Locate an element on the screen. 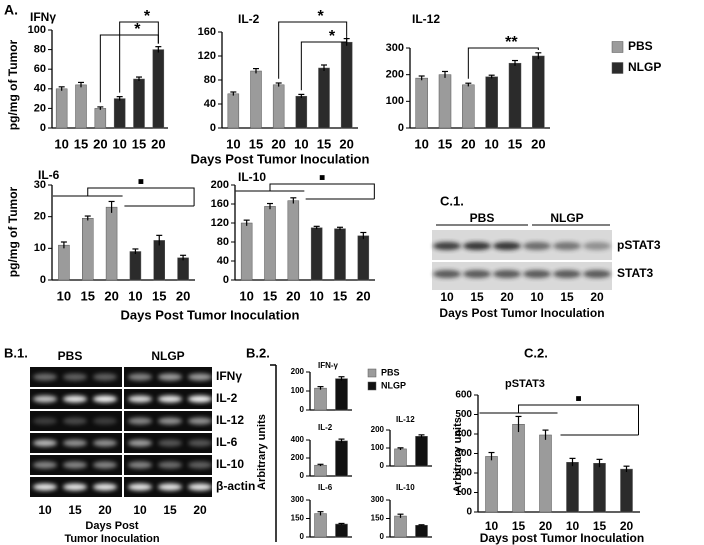 The height and width of the screenshot is (545, 704). chart-title: IFN-γ is located at coordinates (328, 365).